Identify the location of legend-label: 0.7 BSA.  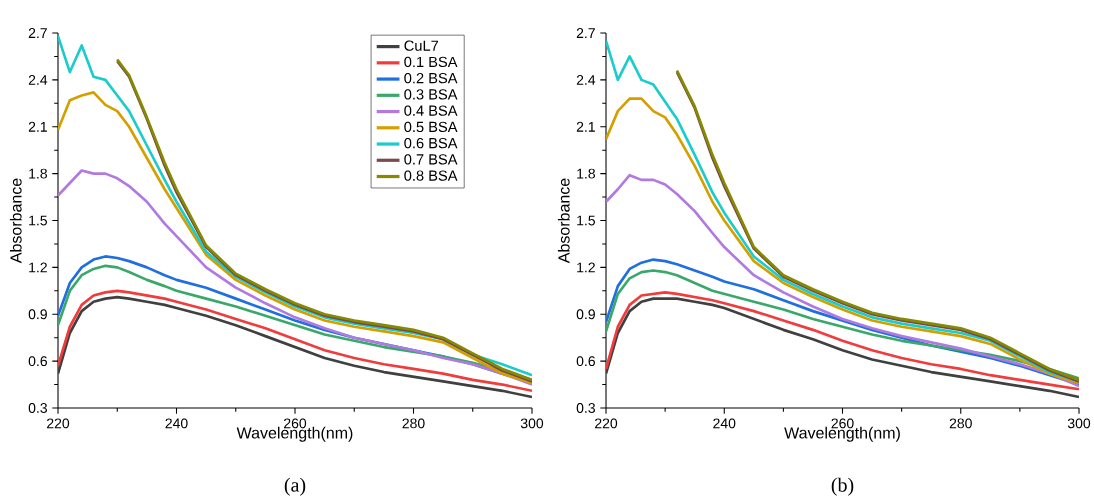
(431, 159).